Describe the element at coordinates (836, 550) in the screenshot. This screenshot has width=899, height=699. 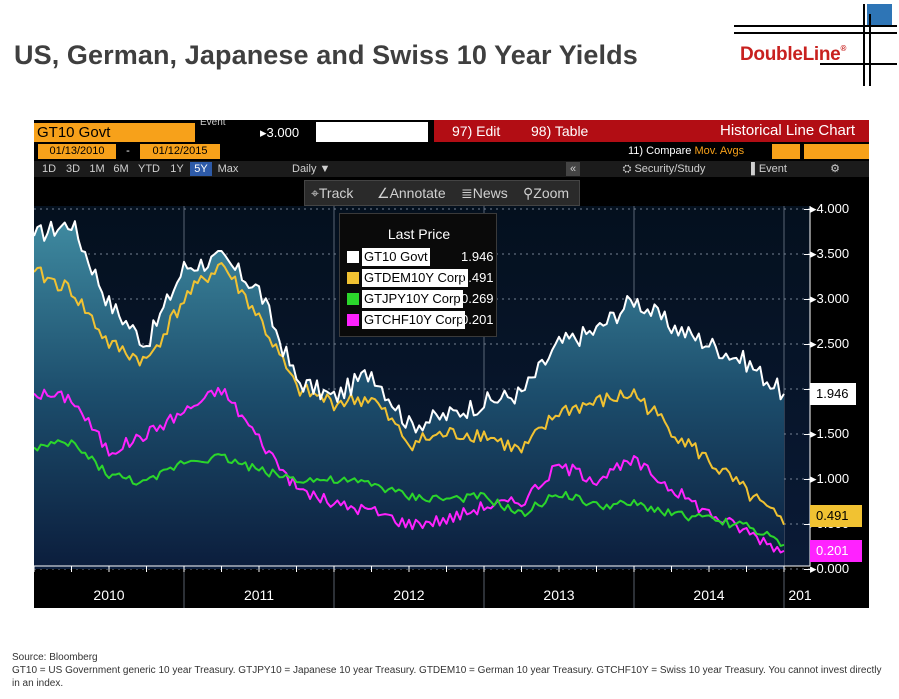
I see `last-tag-gtchf10y: 0.201` at that location.